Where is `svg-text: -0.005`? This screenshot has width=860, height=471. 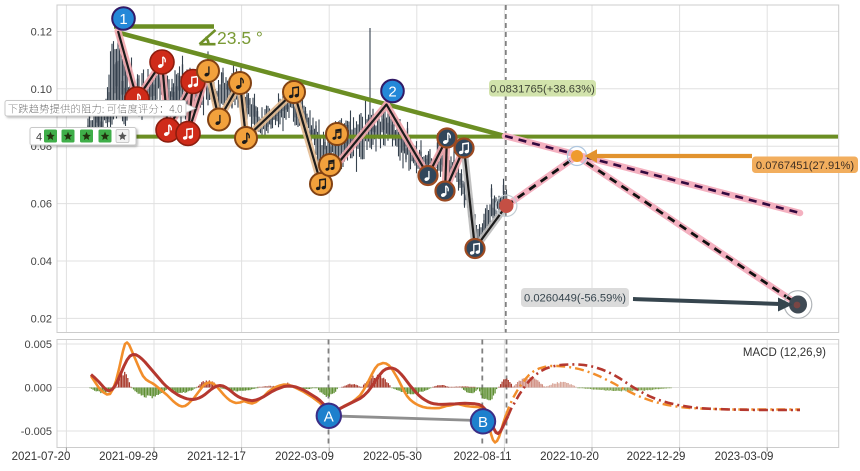 svg-text: -0.005 is located at coordinates (36, 432).